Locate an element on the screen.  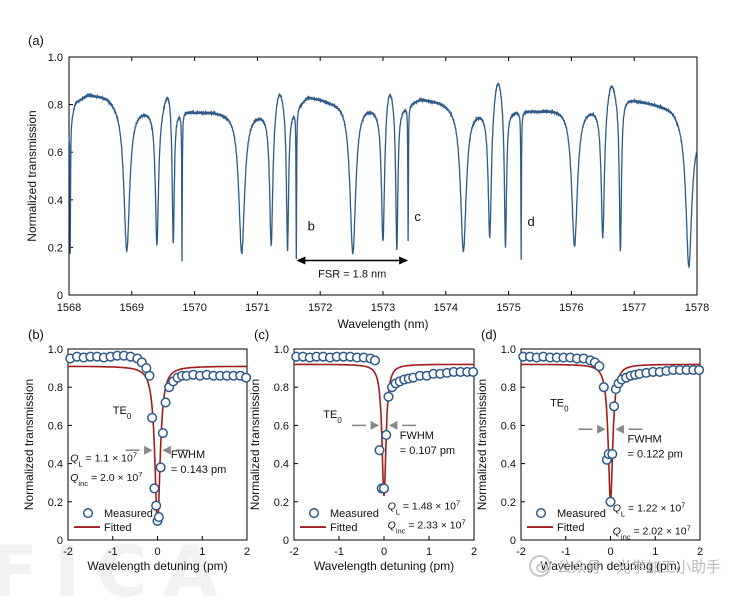
x-tick-label-c: 2 is located at coordinates (474, 552).